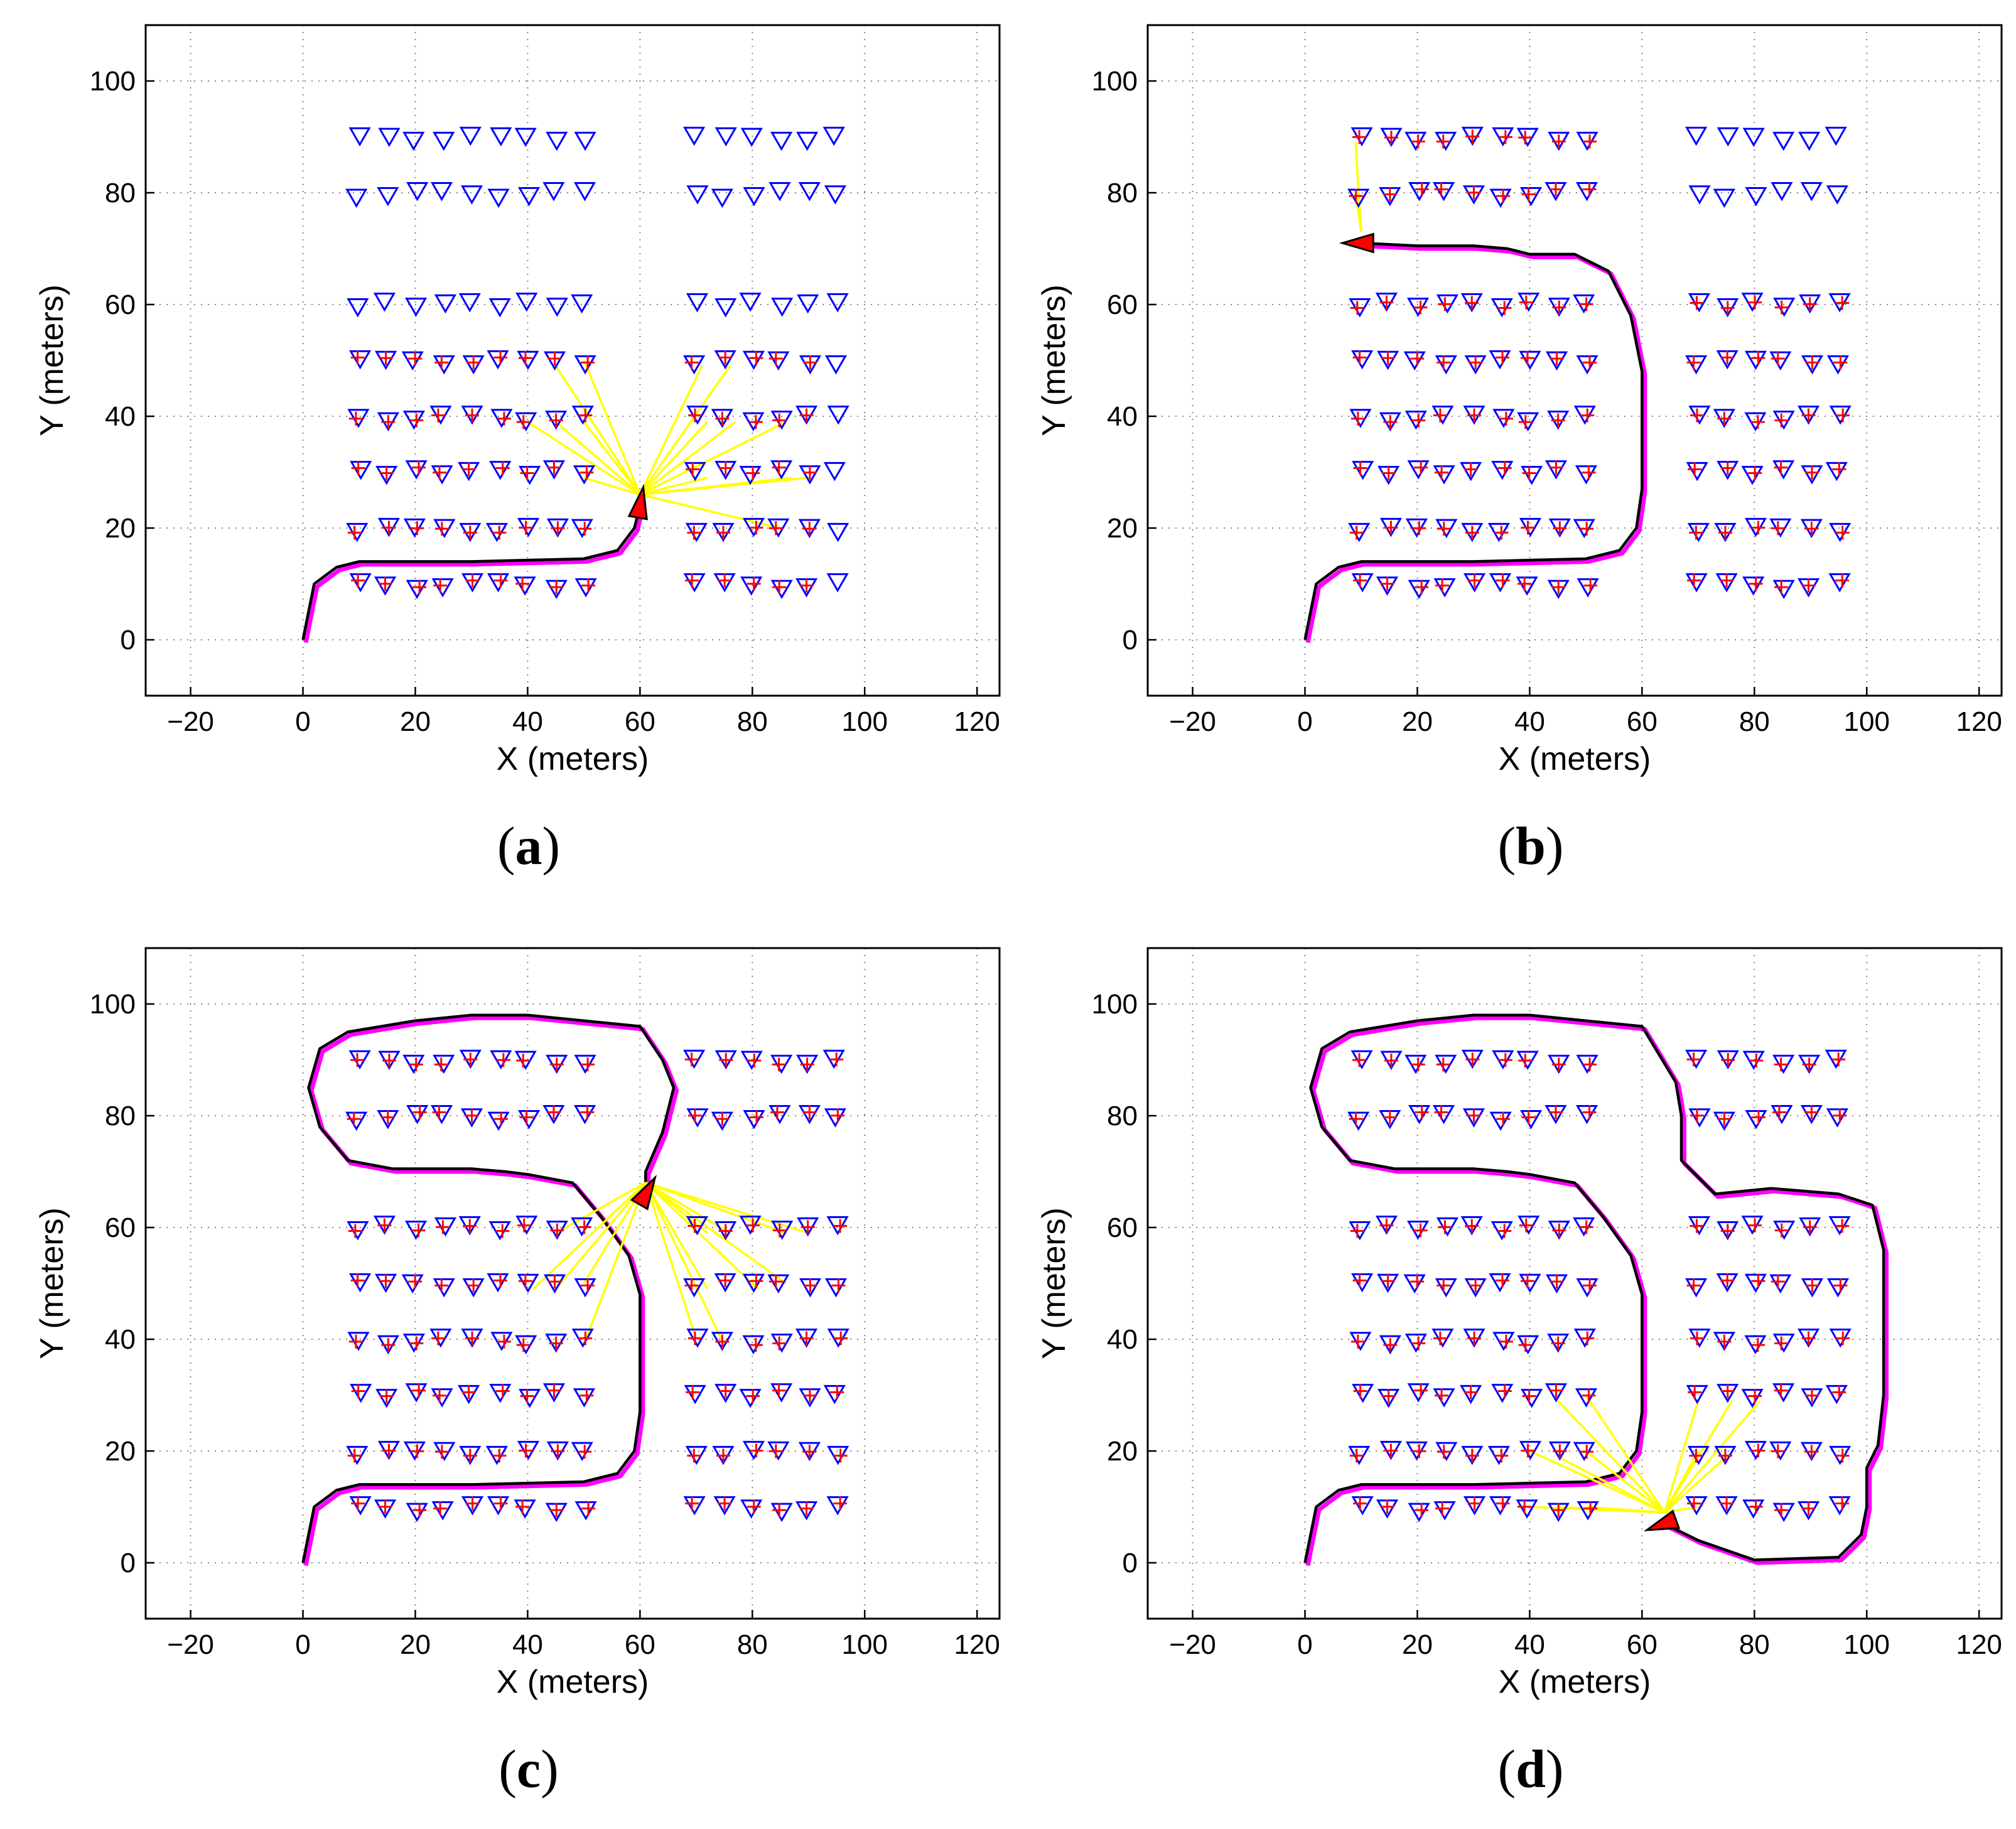 The width and height of the screenshot is (2016, 1829). I want to click on x-tick-label: 60, so click(640, 721).